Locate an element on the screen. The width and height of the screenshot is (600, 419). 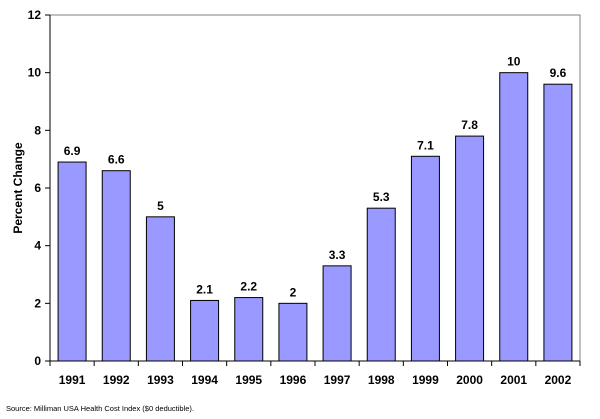
bar-1995 is located at coordinates (249, 329).